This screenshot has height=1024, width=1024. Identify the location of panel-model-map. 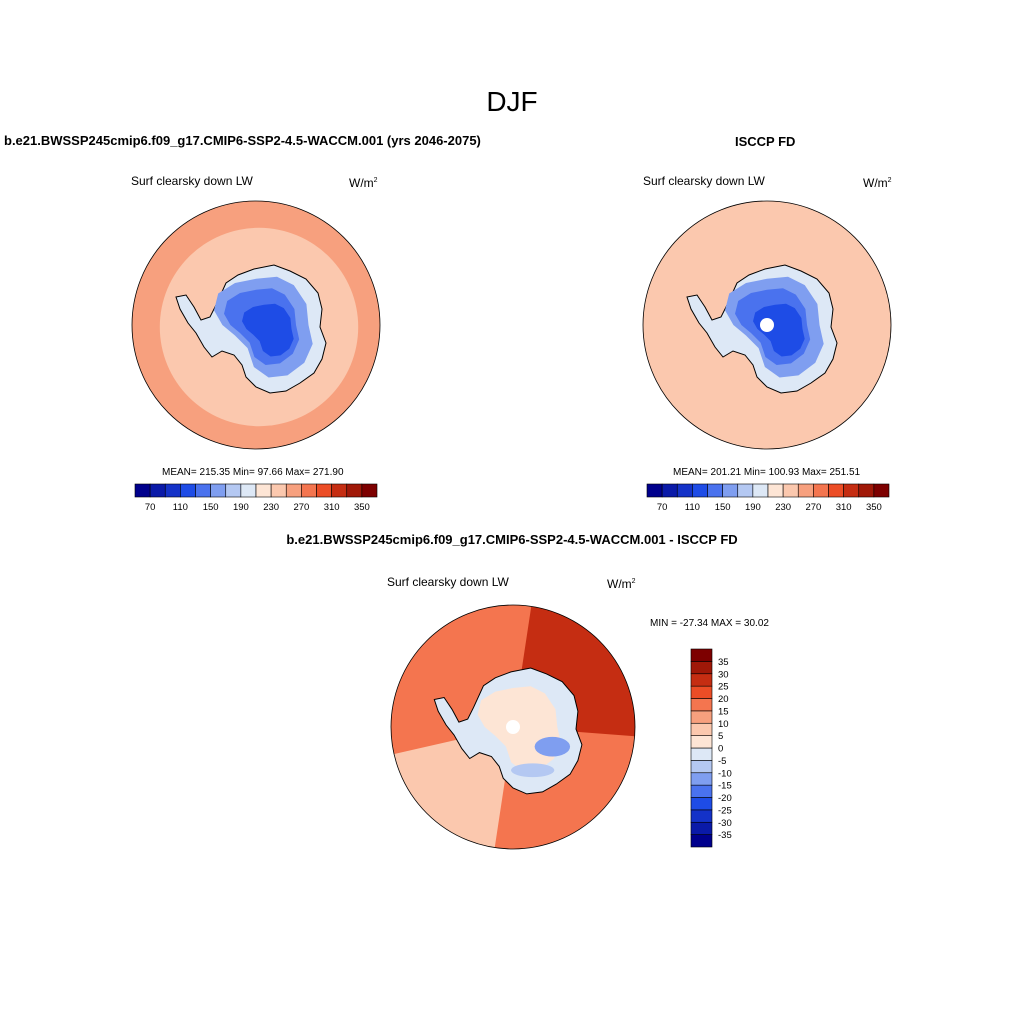
(256, 325).